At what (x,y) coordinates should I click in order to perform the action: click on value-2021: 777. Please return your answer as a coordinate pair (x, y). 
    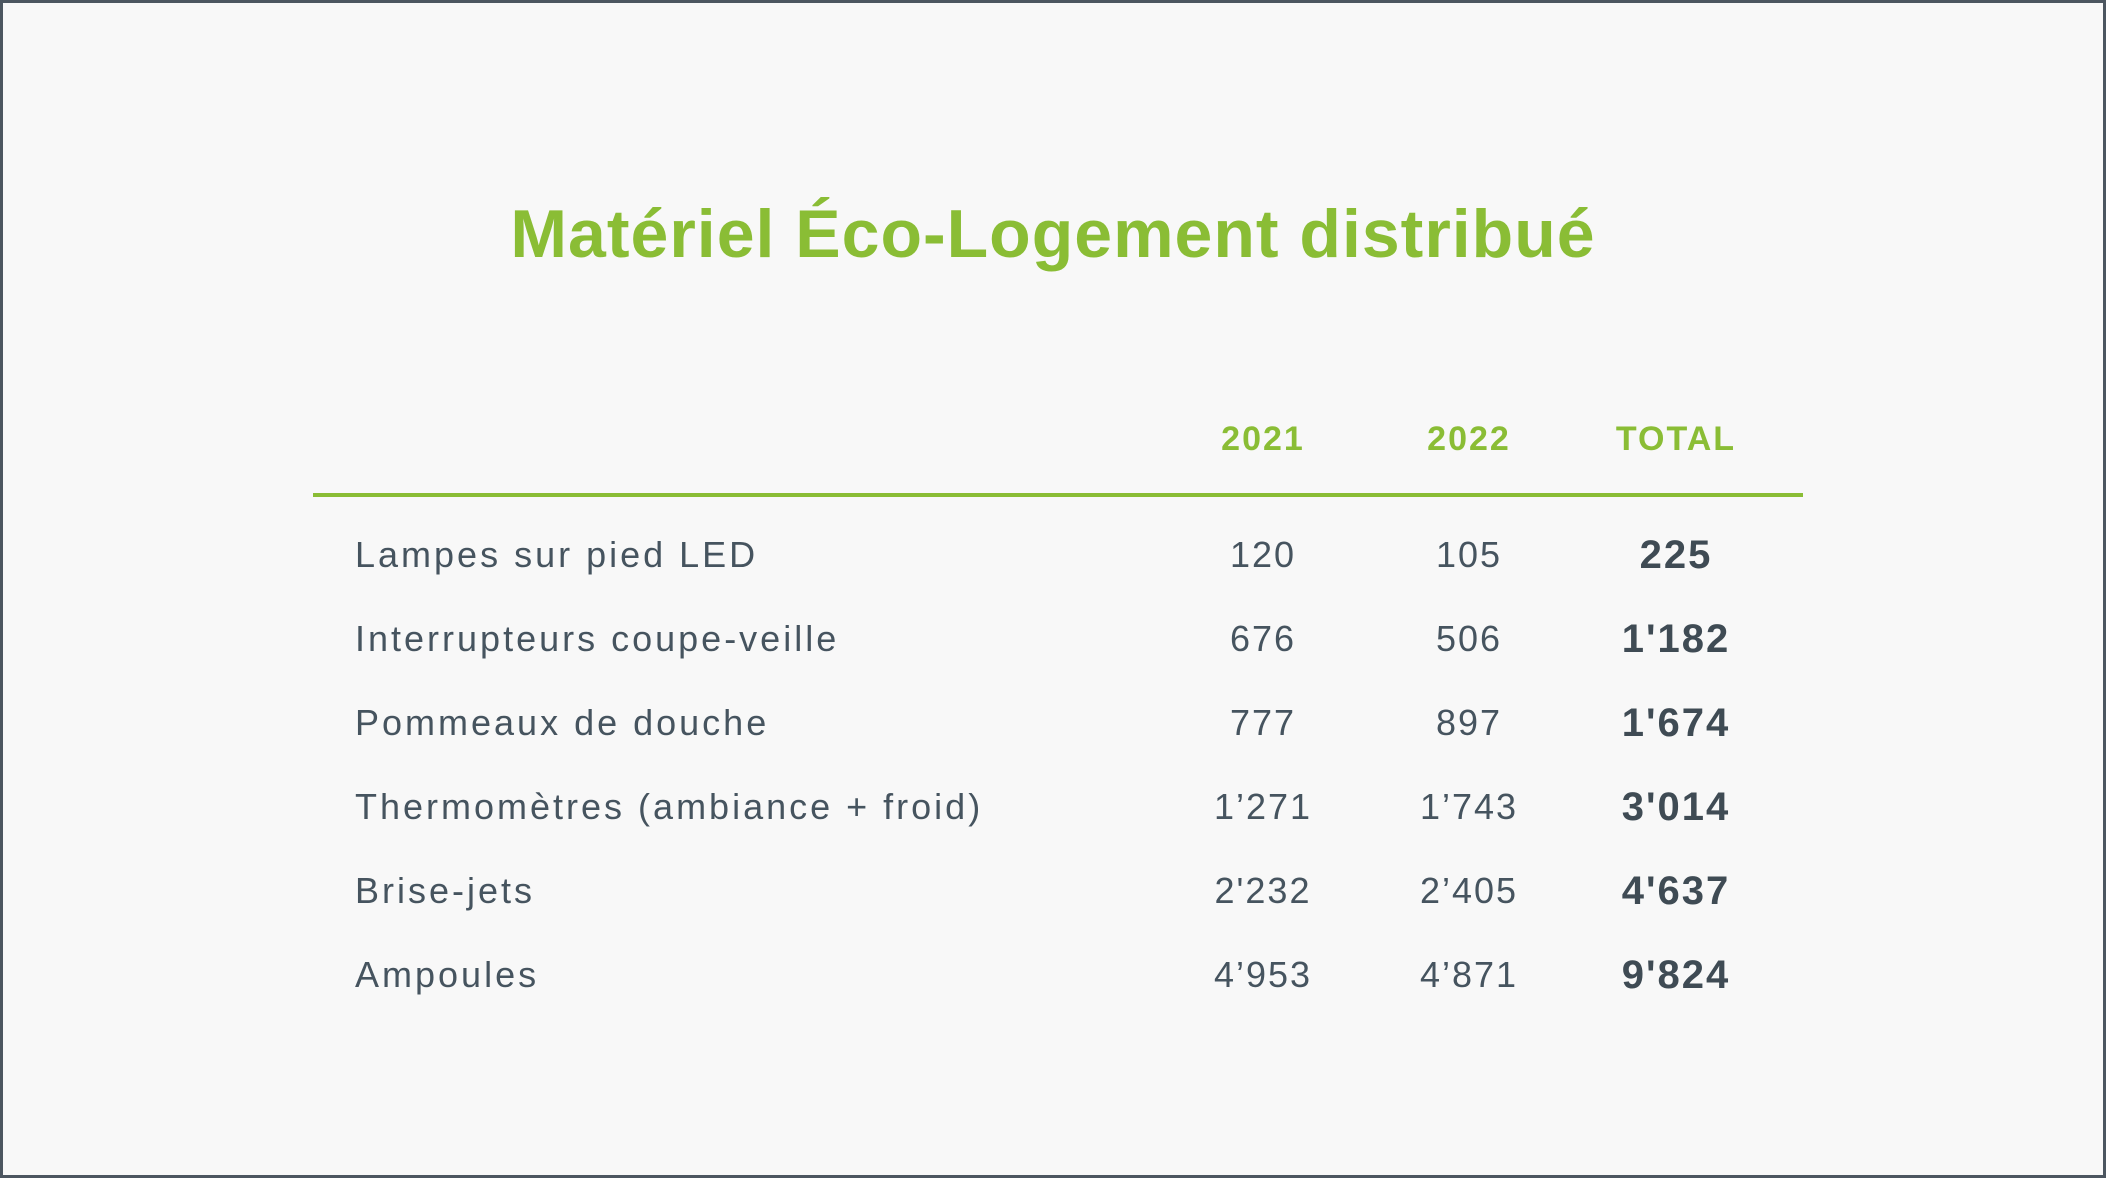
    Looking at the image, I should click on (1263, 722).